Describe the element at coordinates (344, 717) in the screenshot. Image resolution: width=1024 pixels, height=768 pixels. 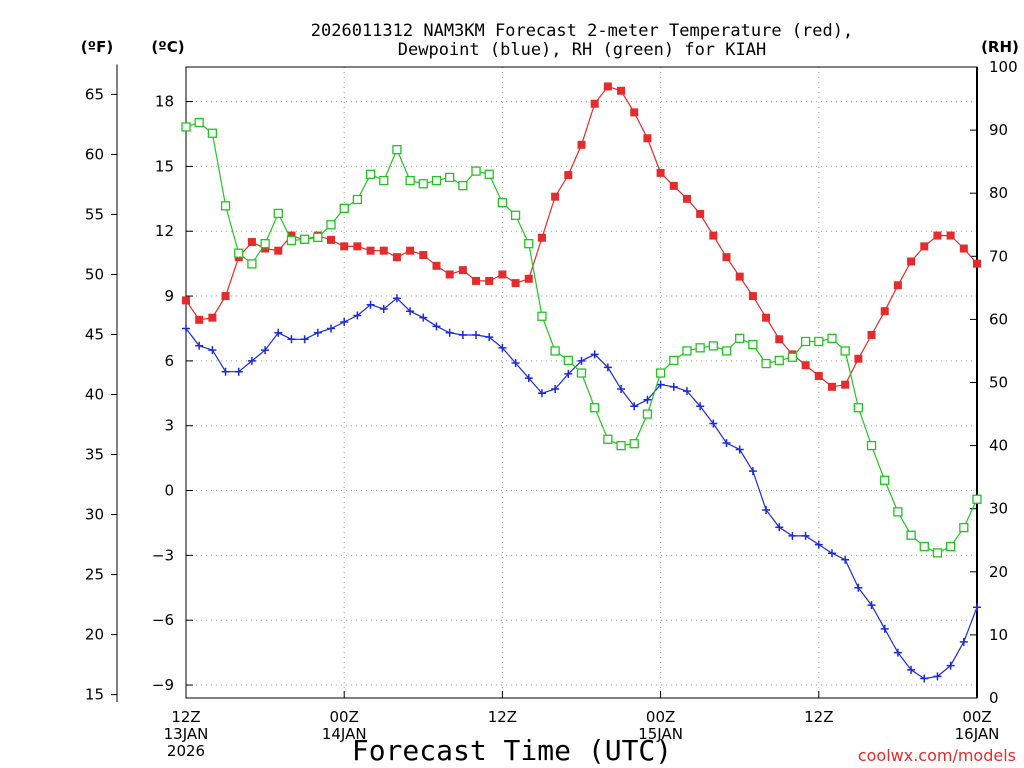
I see `x-tick-label: 00Z` at that location.